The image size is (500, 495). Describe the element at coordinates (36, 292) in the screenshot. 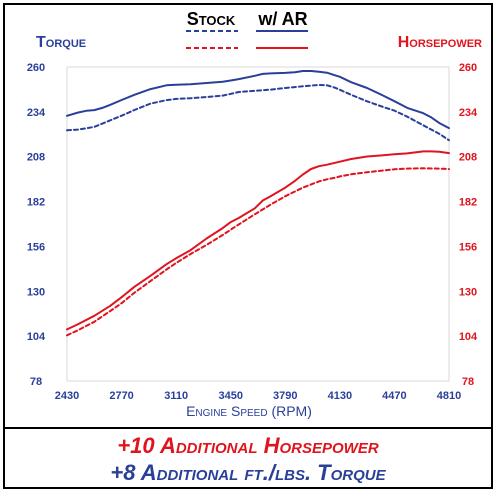

I see `left-tick-label: 130` at that location.